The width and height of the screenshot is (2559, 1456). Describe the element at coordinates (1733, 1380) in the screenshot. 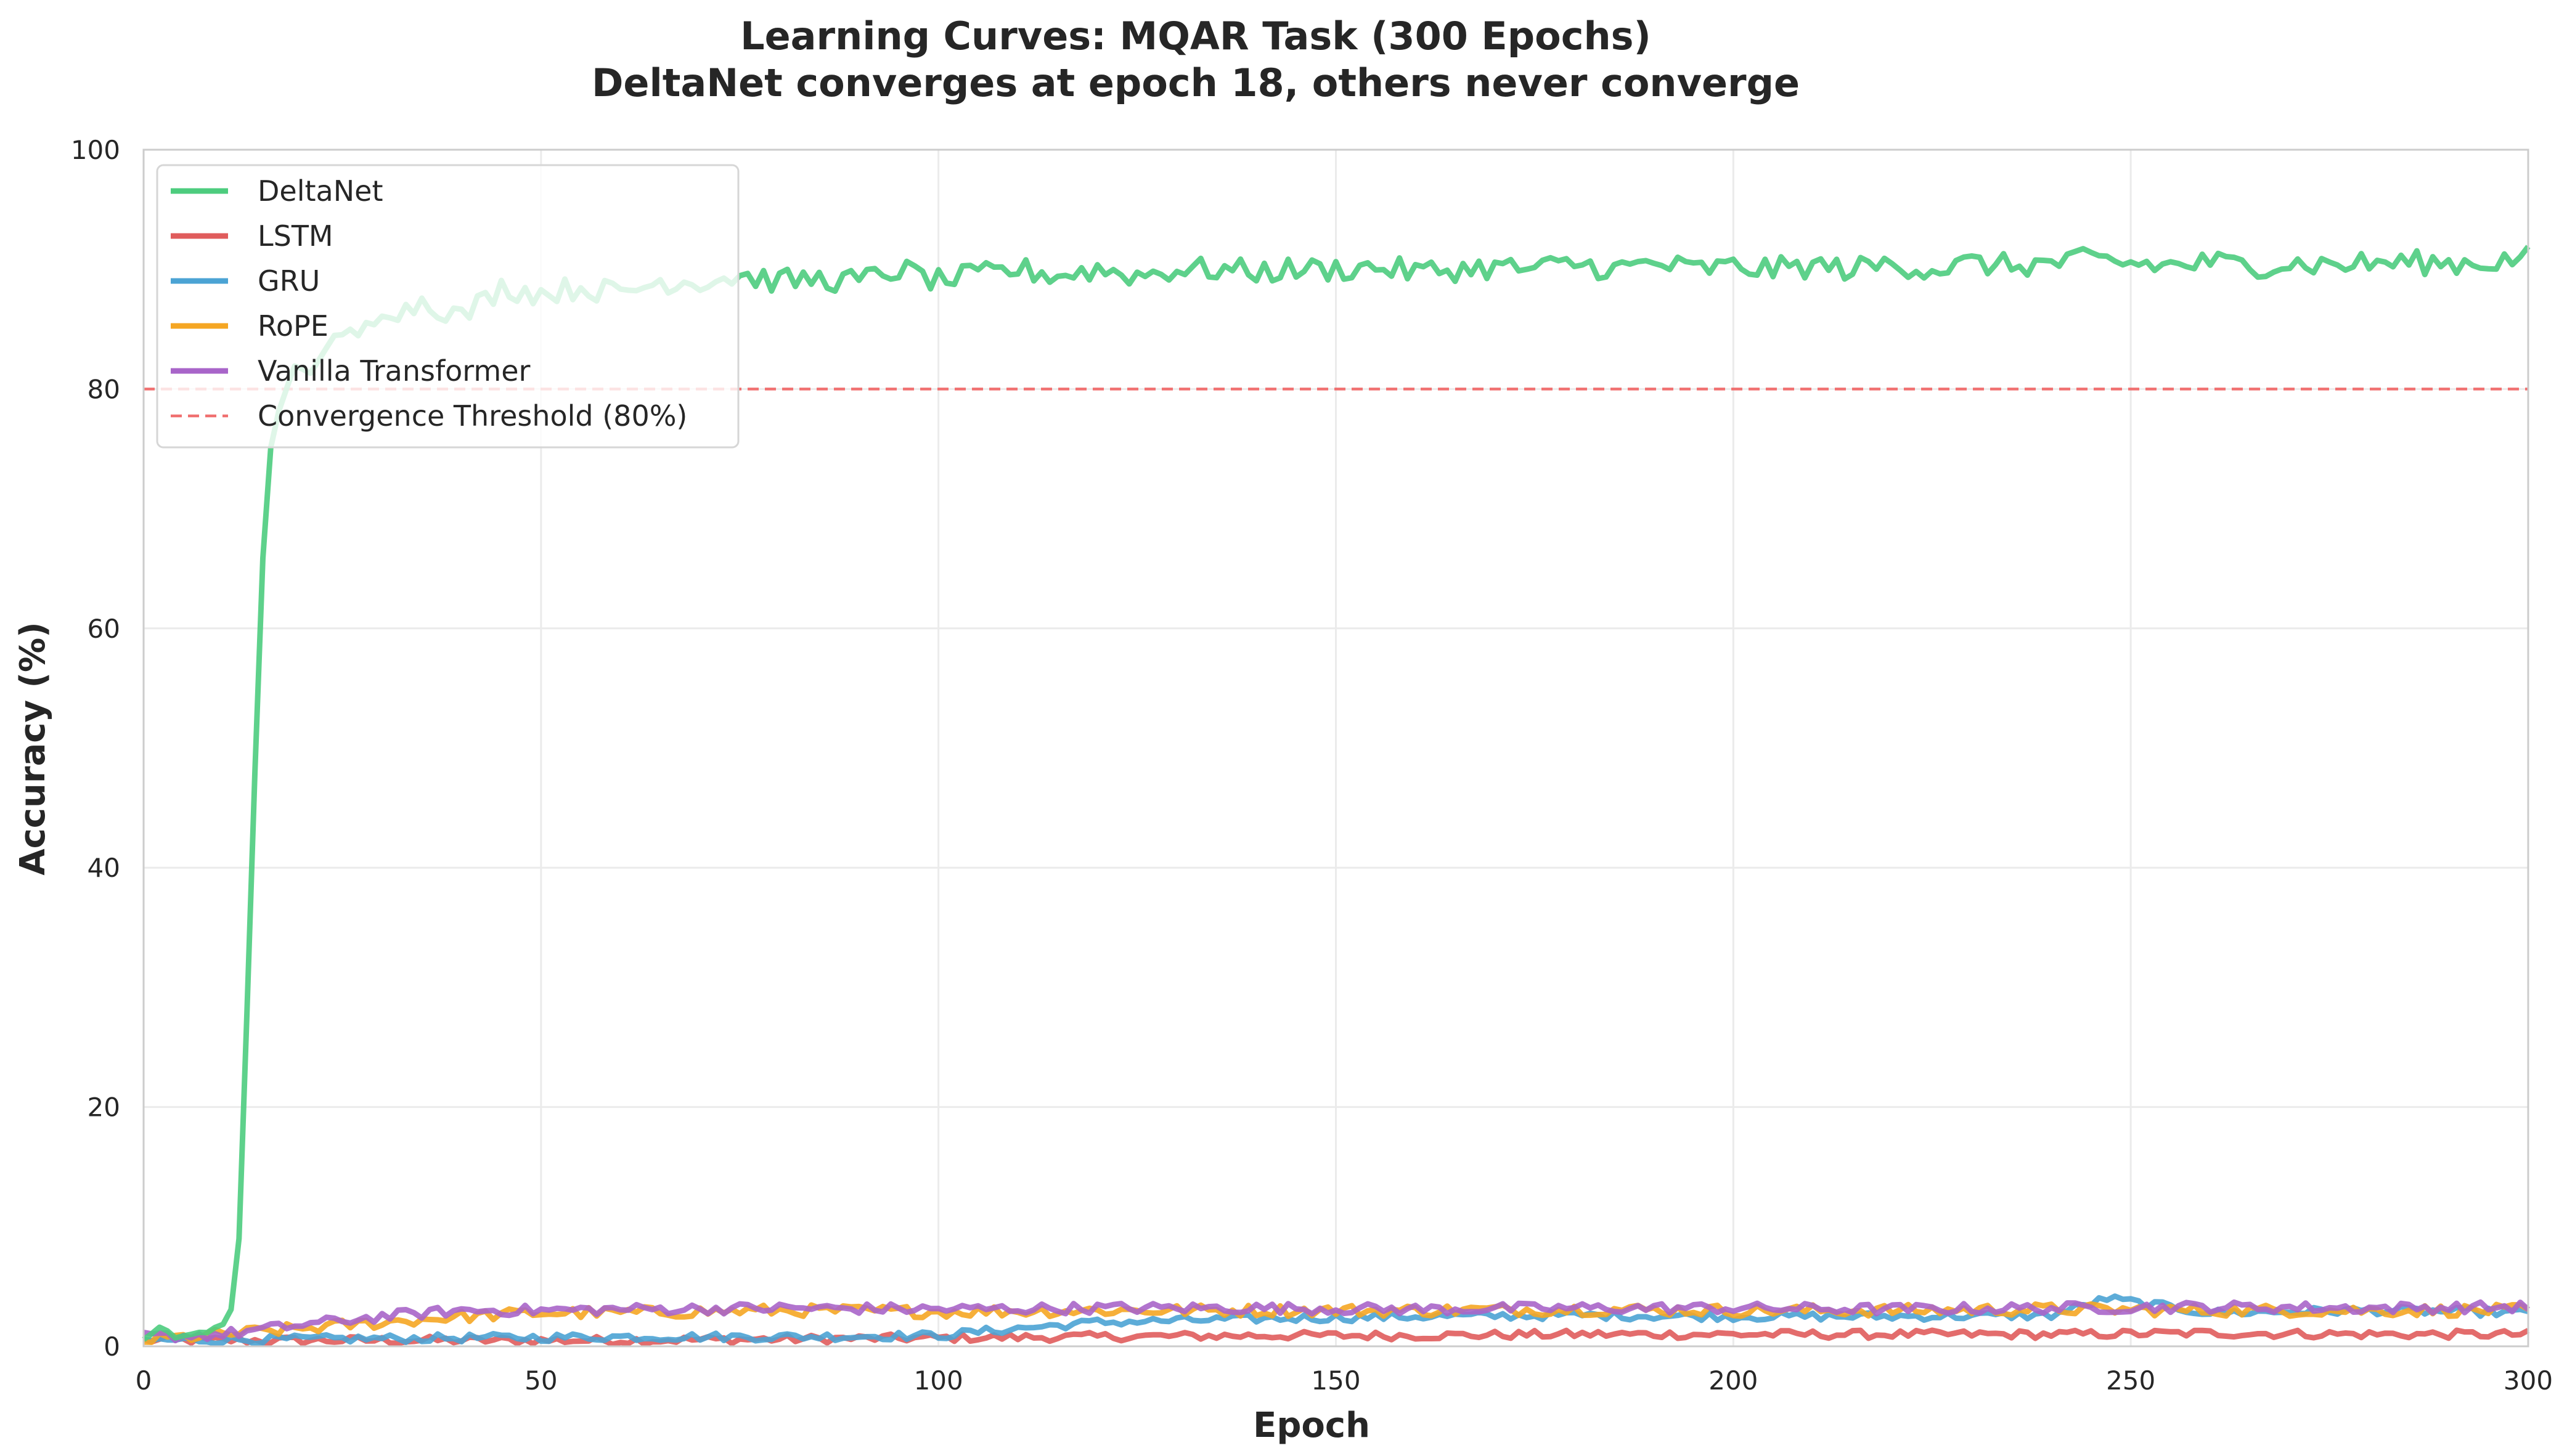

I see `x-tick-label: 200` at that location.